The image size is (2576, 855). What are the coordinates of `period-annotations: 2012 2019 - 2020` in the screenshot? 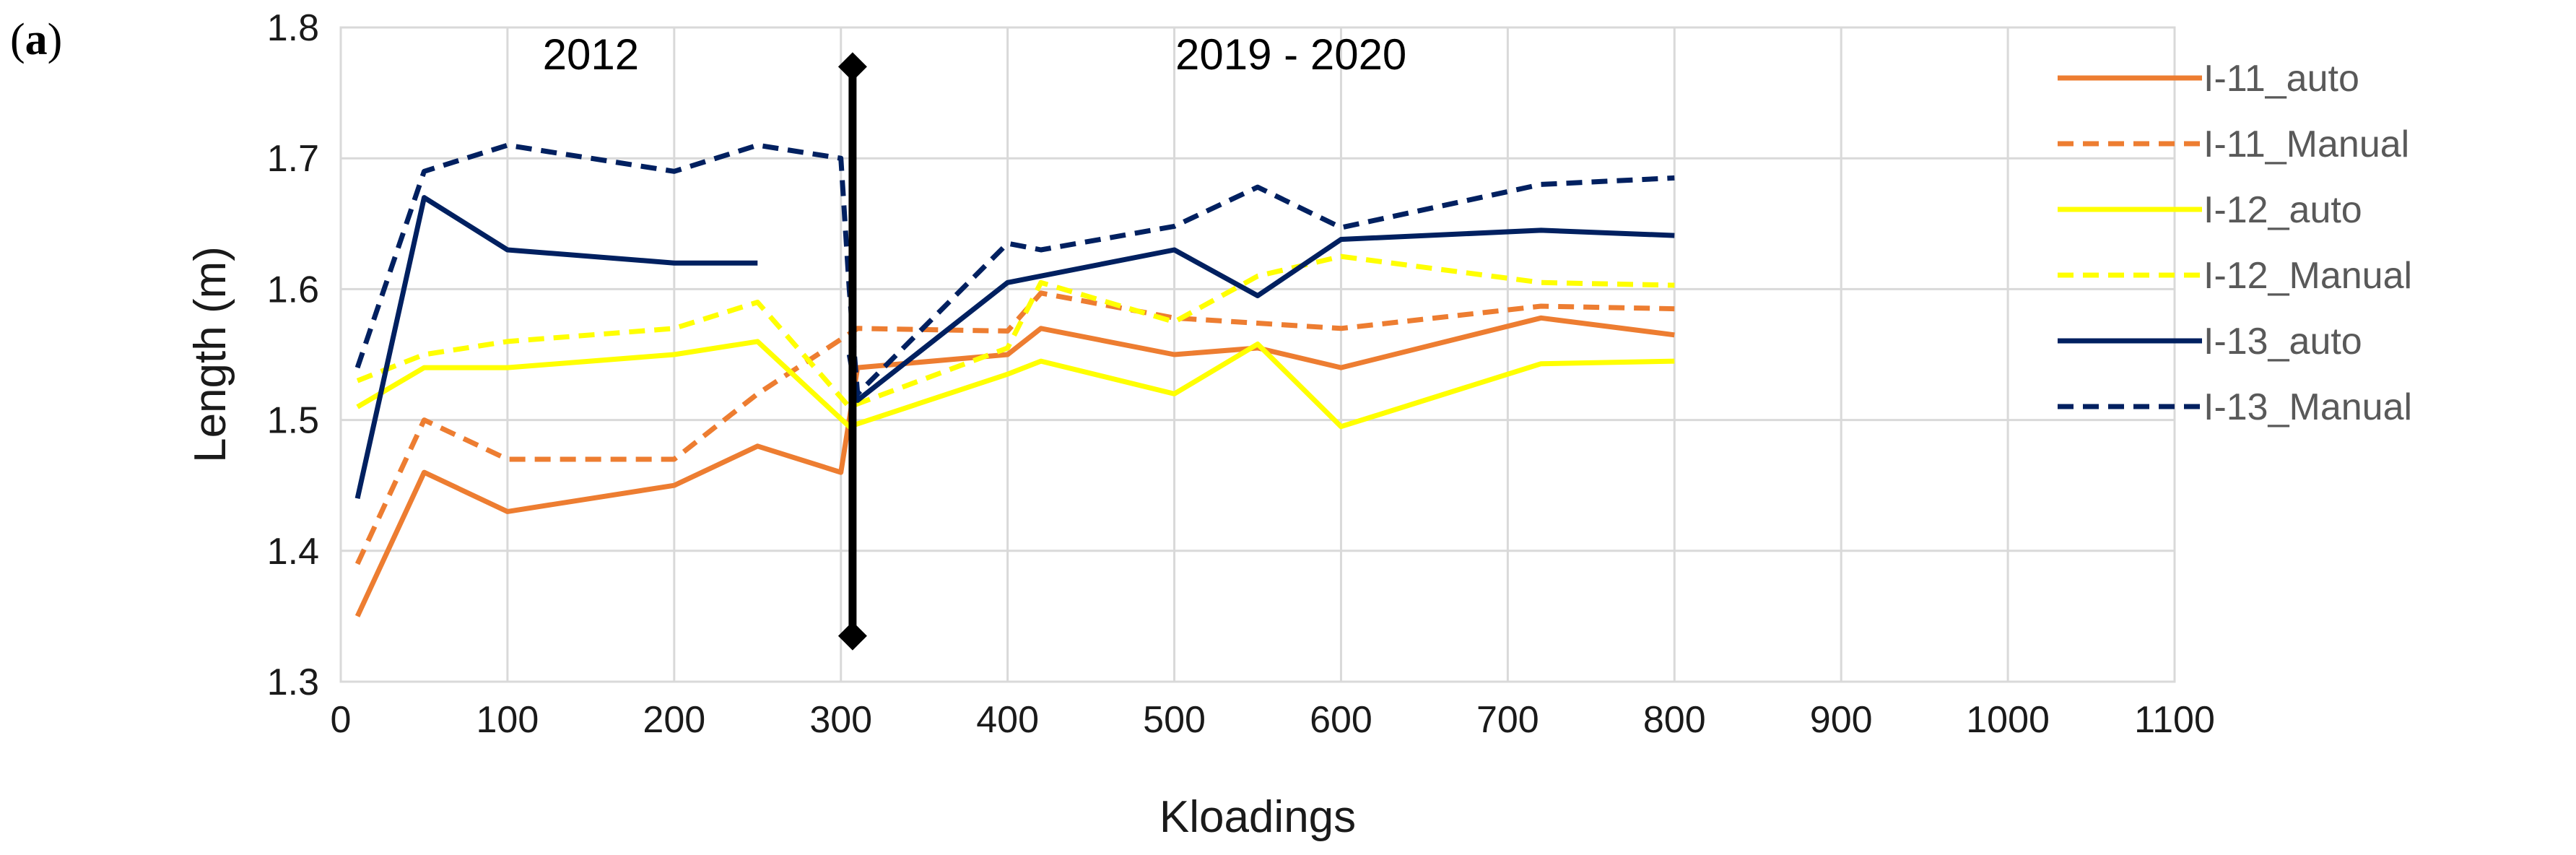 It's located at (975, 55).